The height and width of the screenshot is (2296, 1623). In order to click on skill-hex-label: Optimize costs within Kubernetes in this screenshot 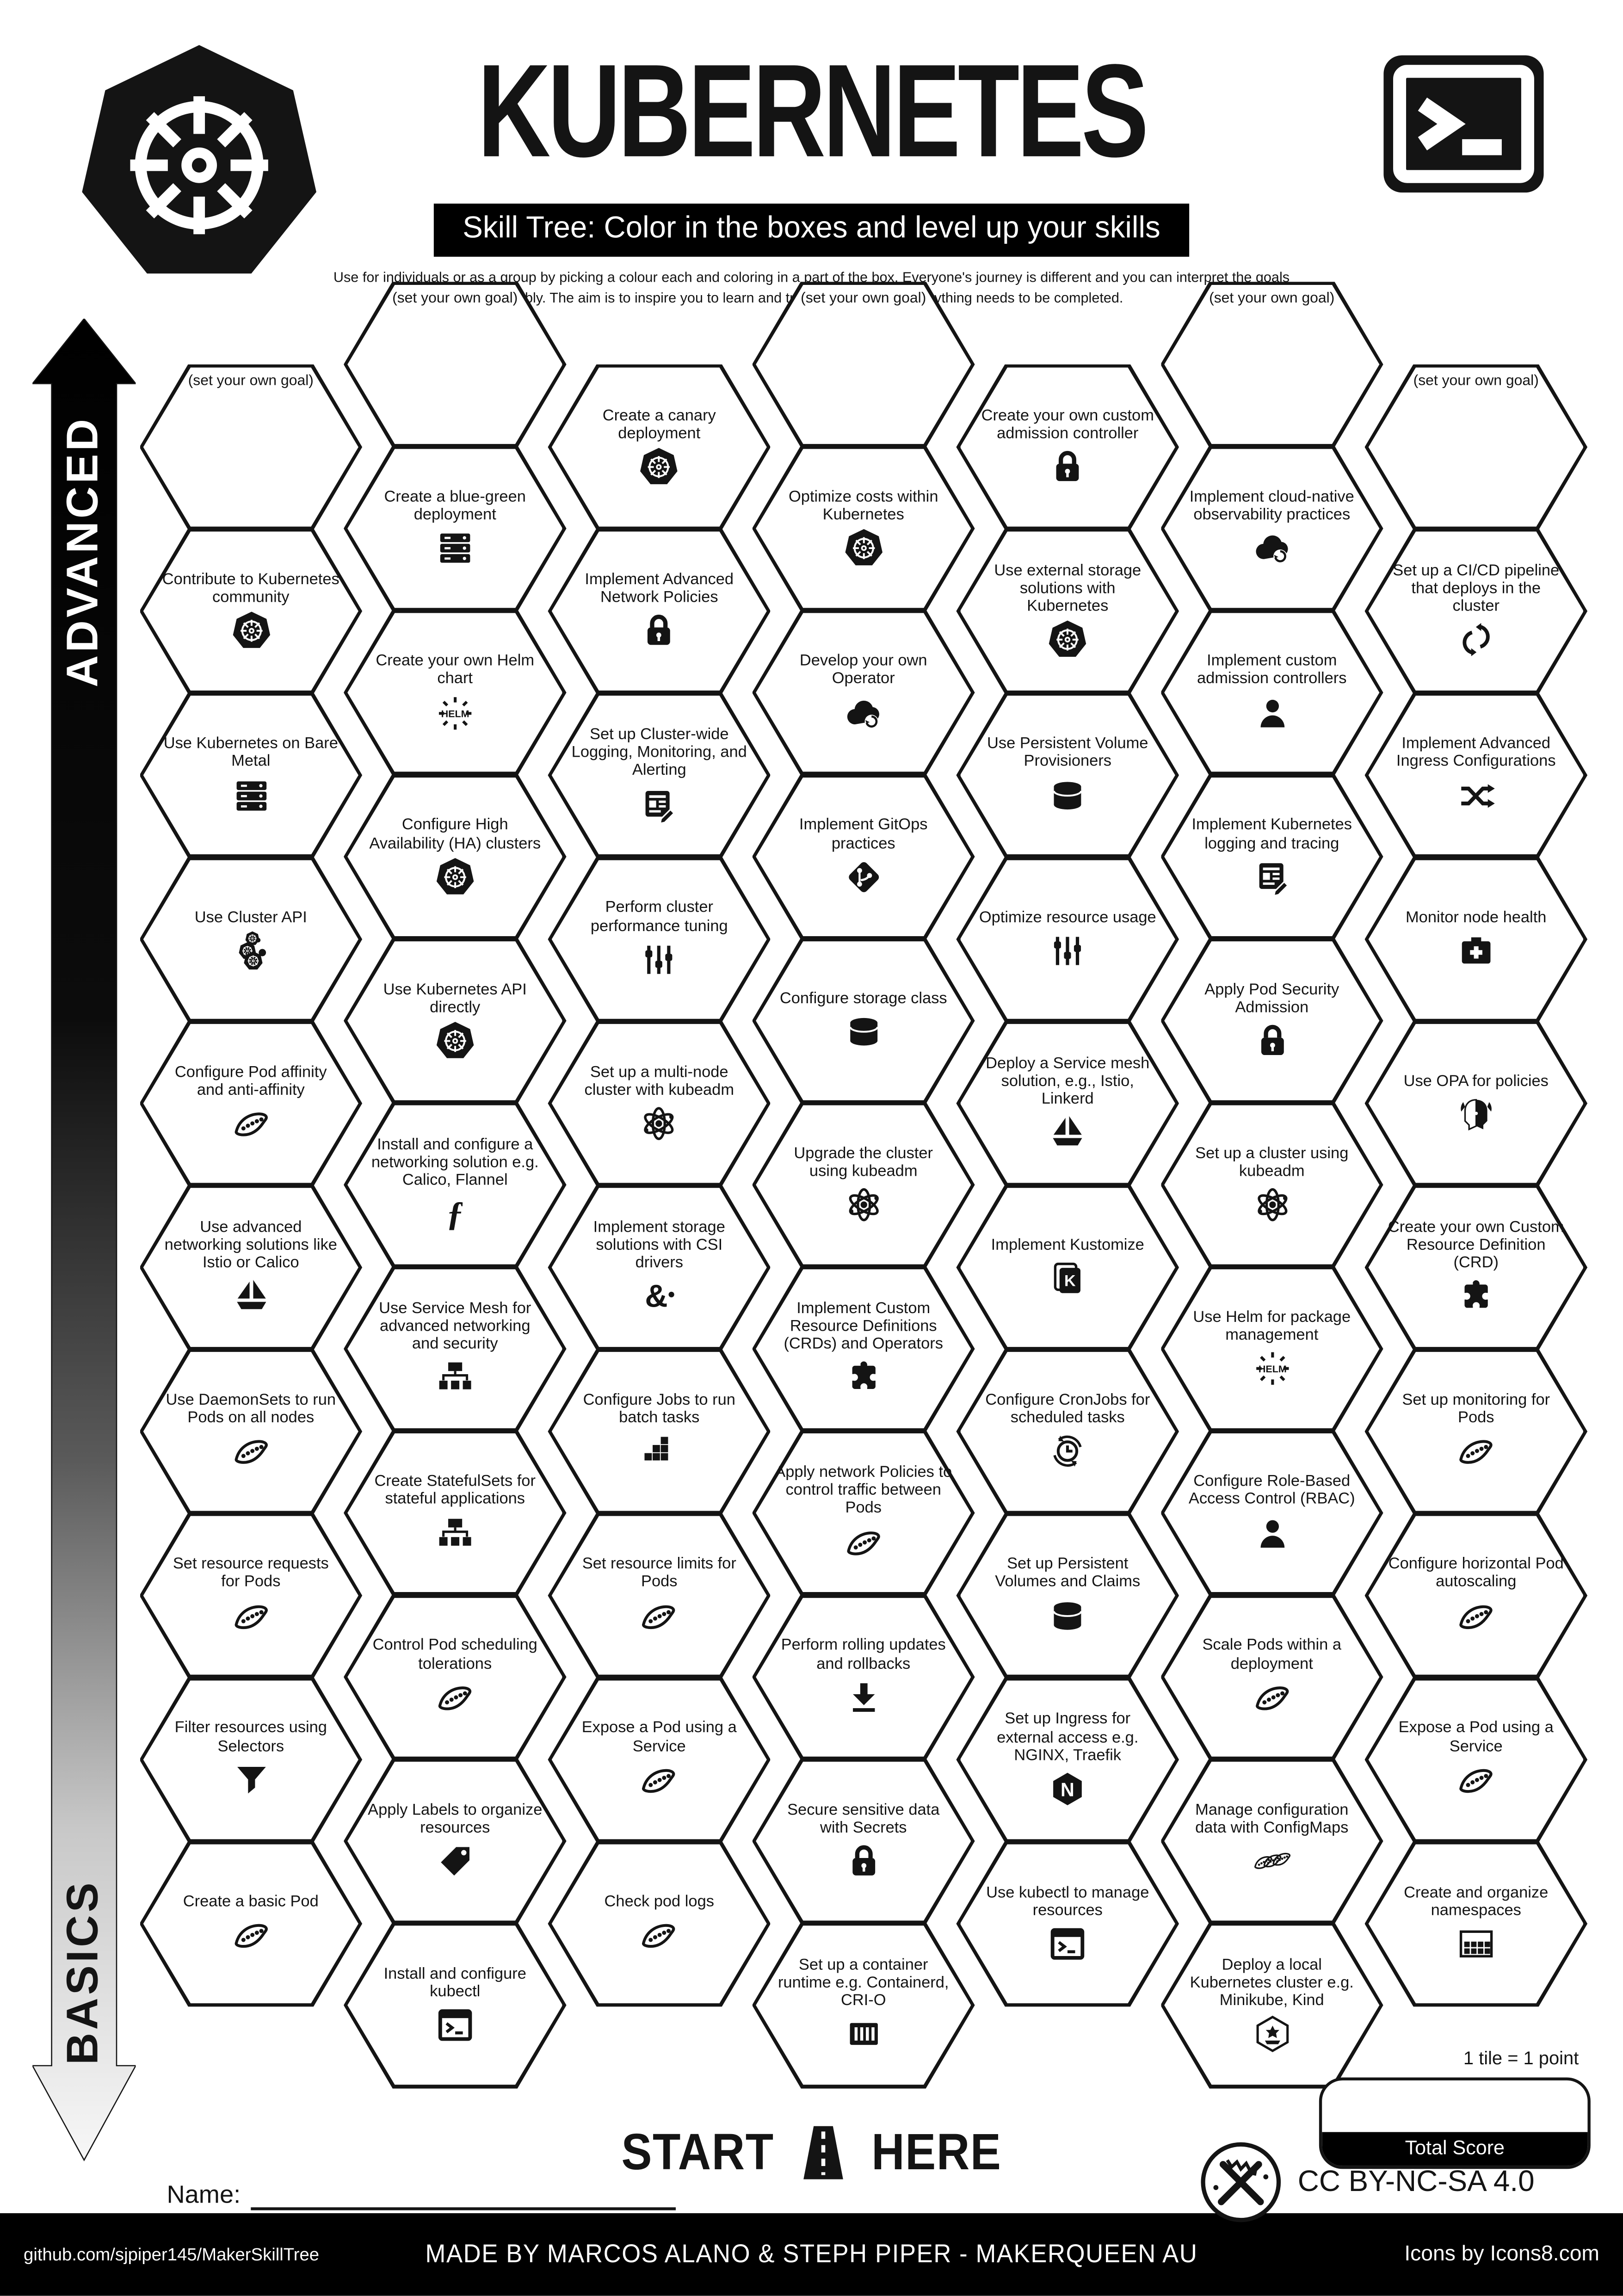, I will do `click(863, 507)`.